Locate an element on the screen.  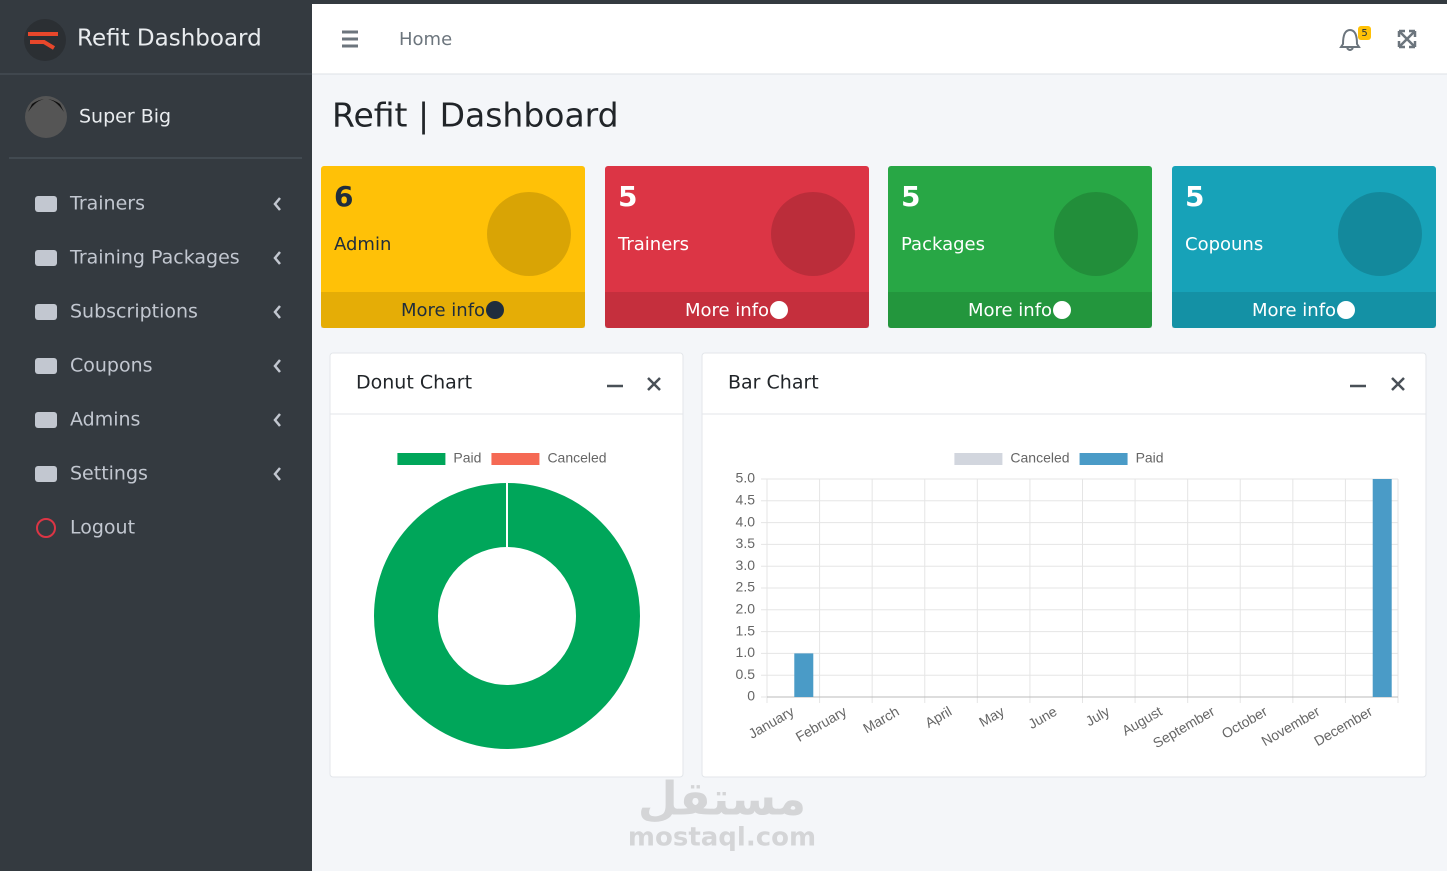
y-tick-label: 2.5 is located at coordinates (746, 587).